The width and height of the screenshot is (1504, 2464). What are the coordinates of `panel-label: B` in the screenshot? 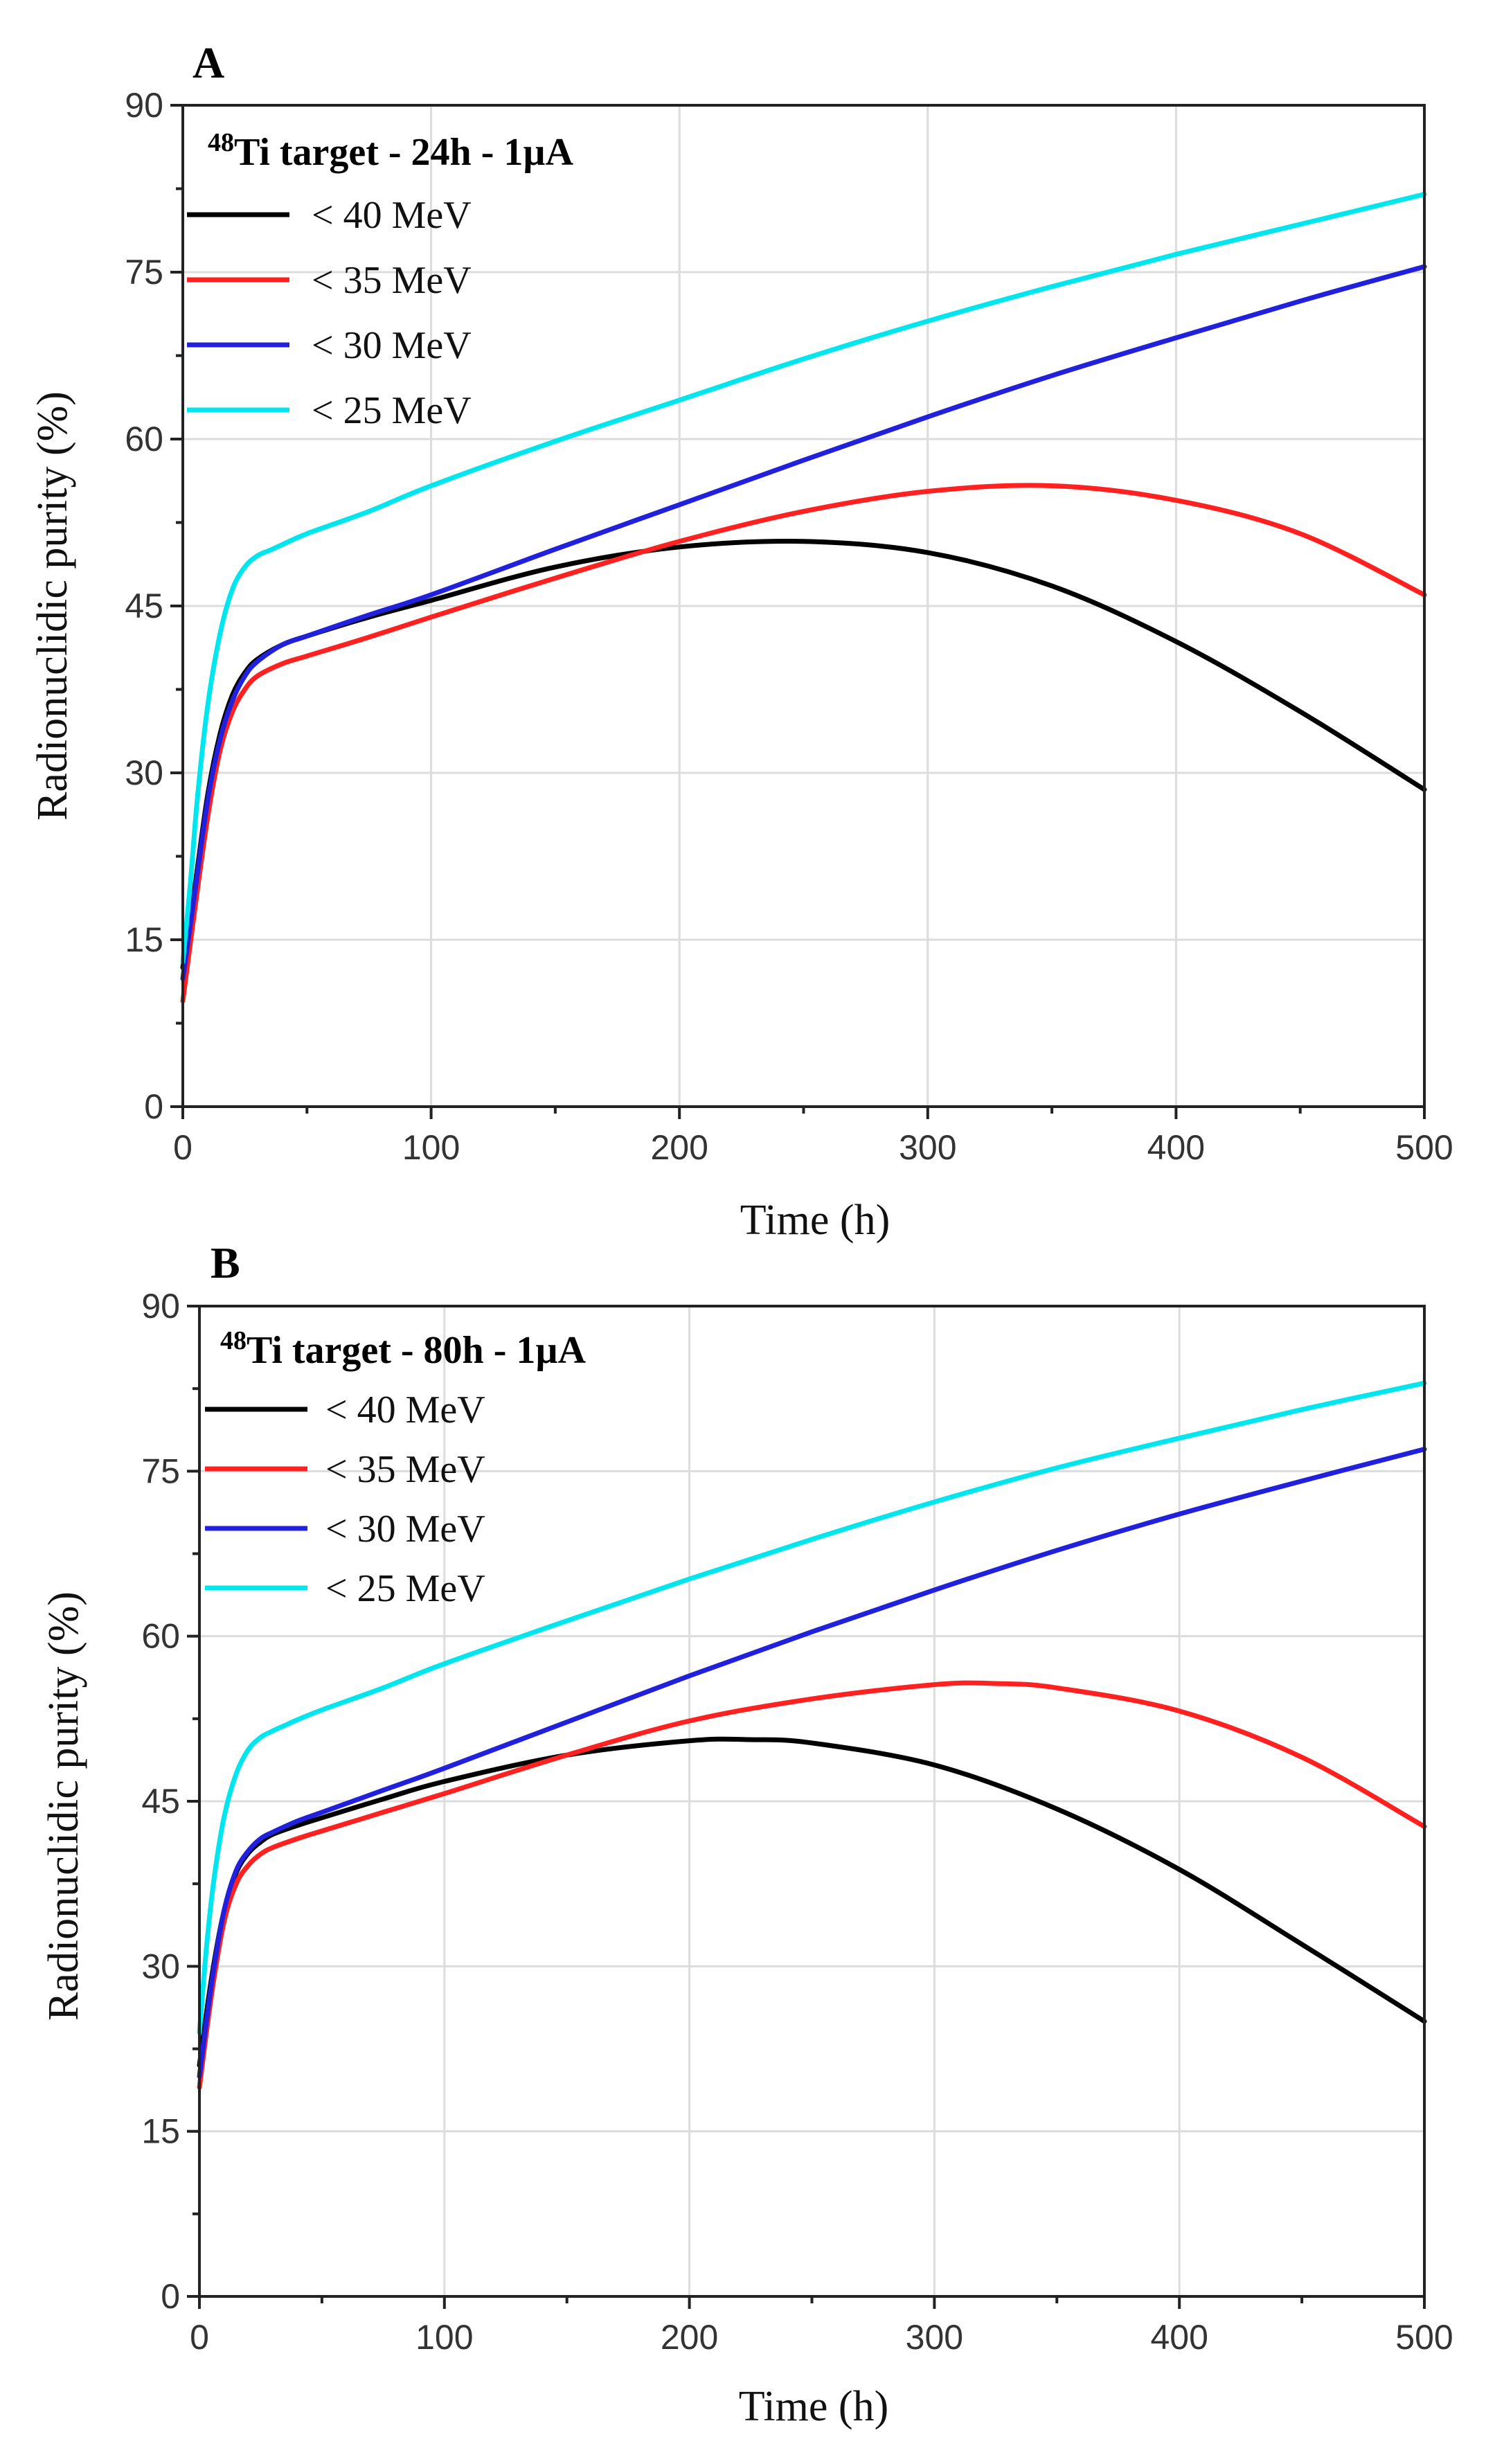 It's located at (225, 1262).